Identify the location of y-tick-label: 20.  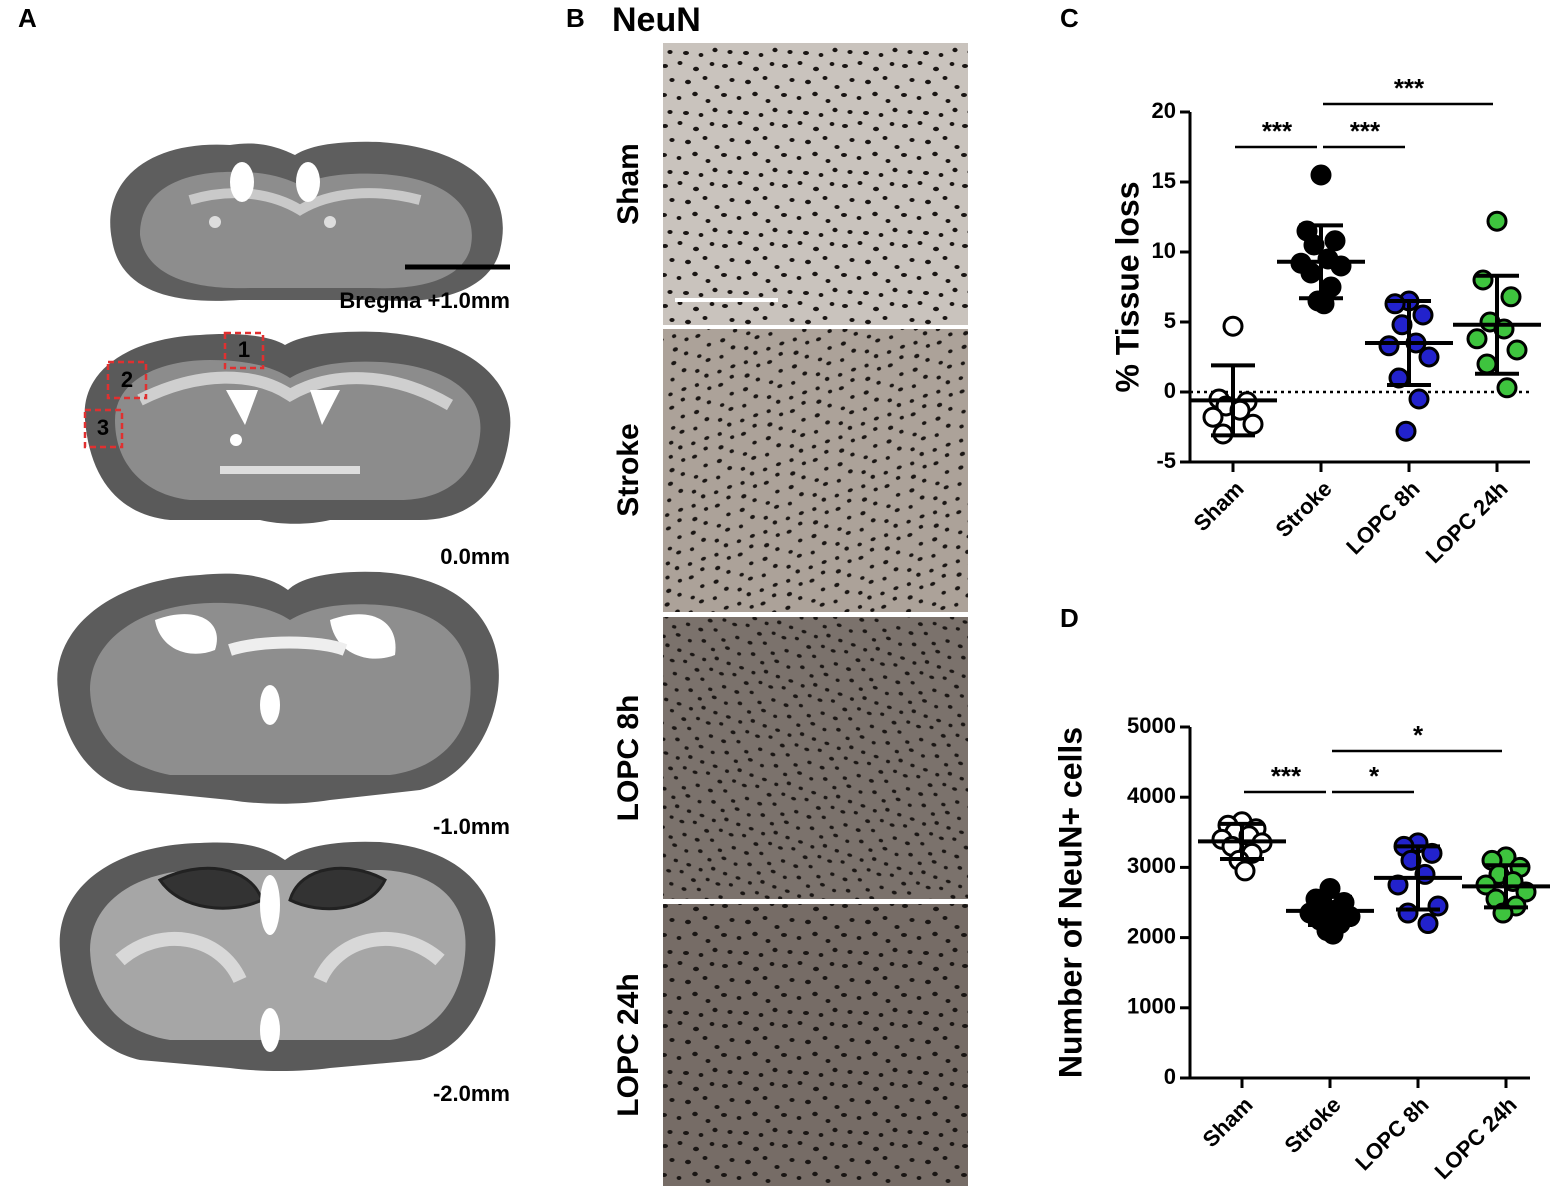
(1164, 110).